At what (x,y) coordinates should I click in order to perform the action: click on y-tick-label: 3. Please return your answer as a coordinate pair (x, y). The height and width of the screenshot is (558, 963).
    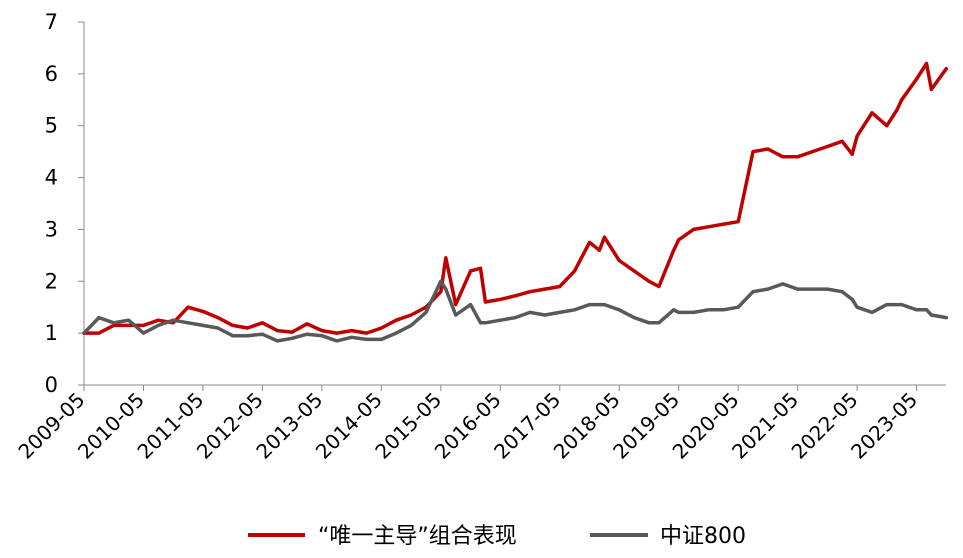
    Looking at the image, I should click on (51, 229).